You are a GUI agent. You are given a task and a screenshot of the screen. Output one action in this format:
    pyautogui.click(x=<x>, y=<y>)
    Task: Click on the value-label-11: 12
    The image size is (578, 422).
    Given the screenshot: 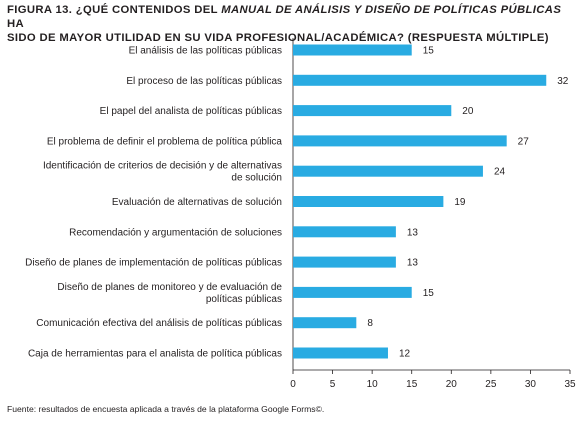 What is the action you would take?
    pyautogui.click(x=405, y=354)
    